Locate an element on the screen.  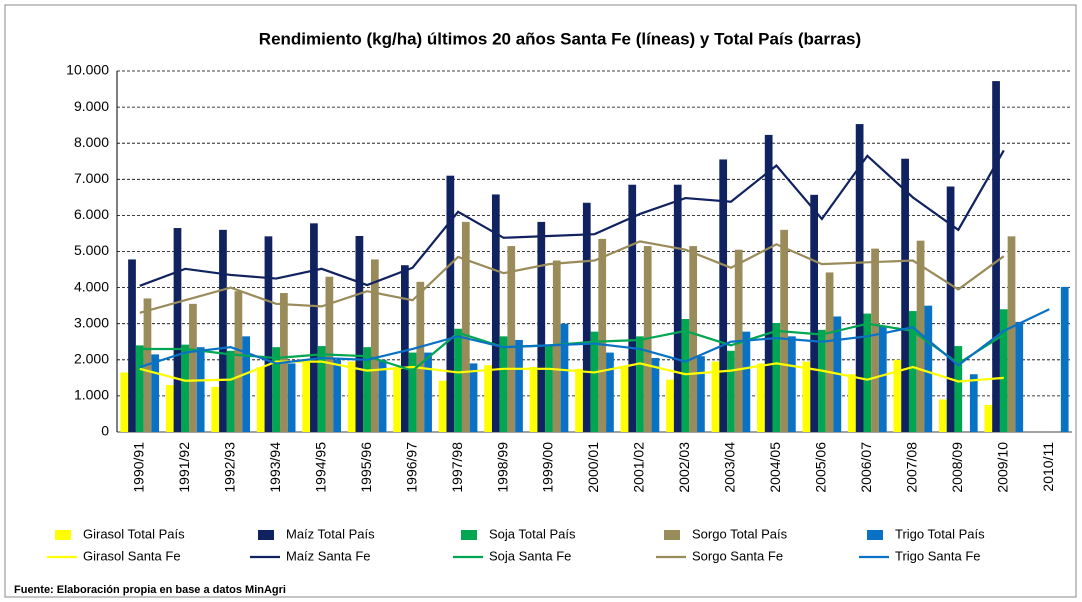
x-tick-label: 1995/96 is located at coordinates (366, 467).